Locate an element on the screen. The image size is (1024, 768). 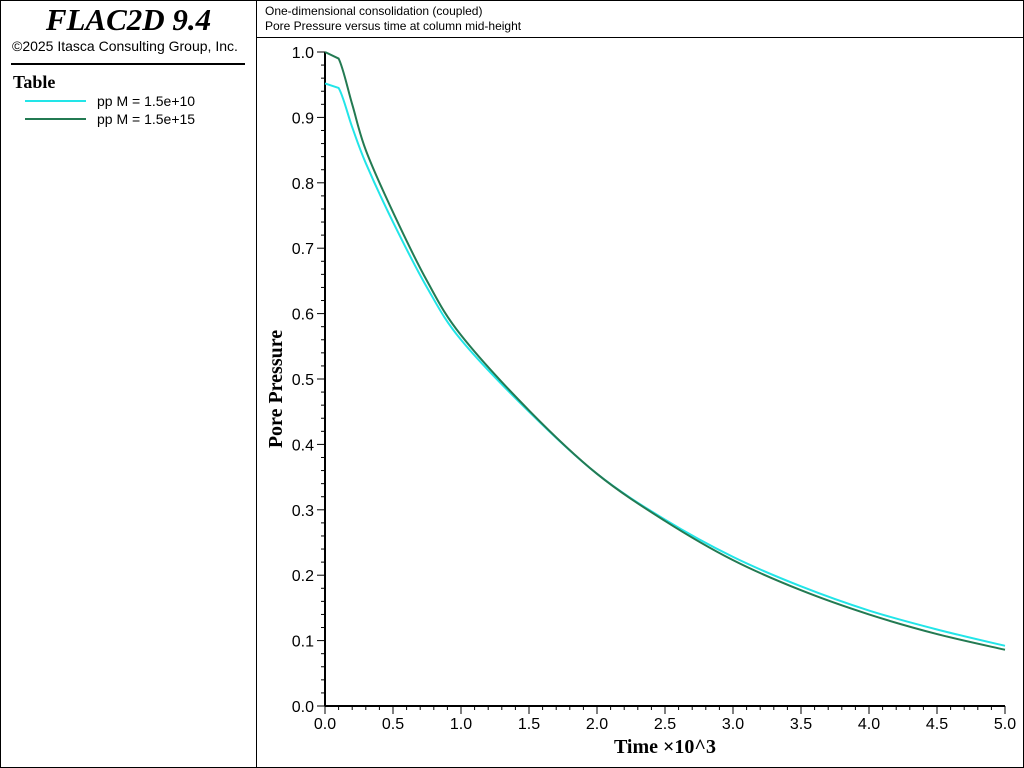
y-tick-label: 0.9 is located at coordinates (303, 118).